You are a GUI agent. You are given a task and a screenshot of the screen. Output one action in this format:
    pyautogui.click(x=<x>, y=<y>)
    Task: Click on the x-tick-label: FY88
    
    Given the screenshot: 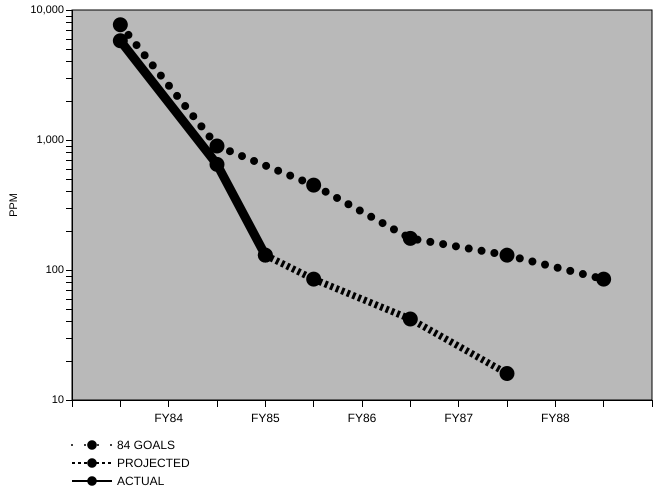 What is the action you would take?
    pyautogui.click(x=555, y=418)
    